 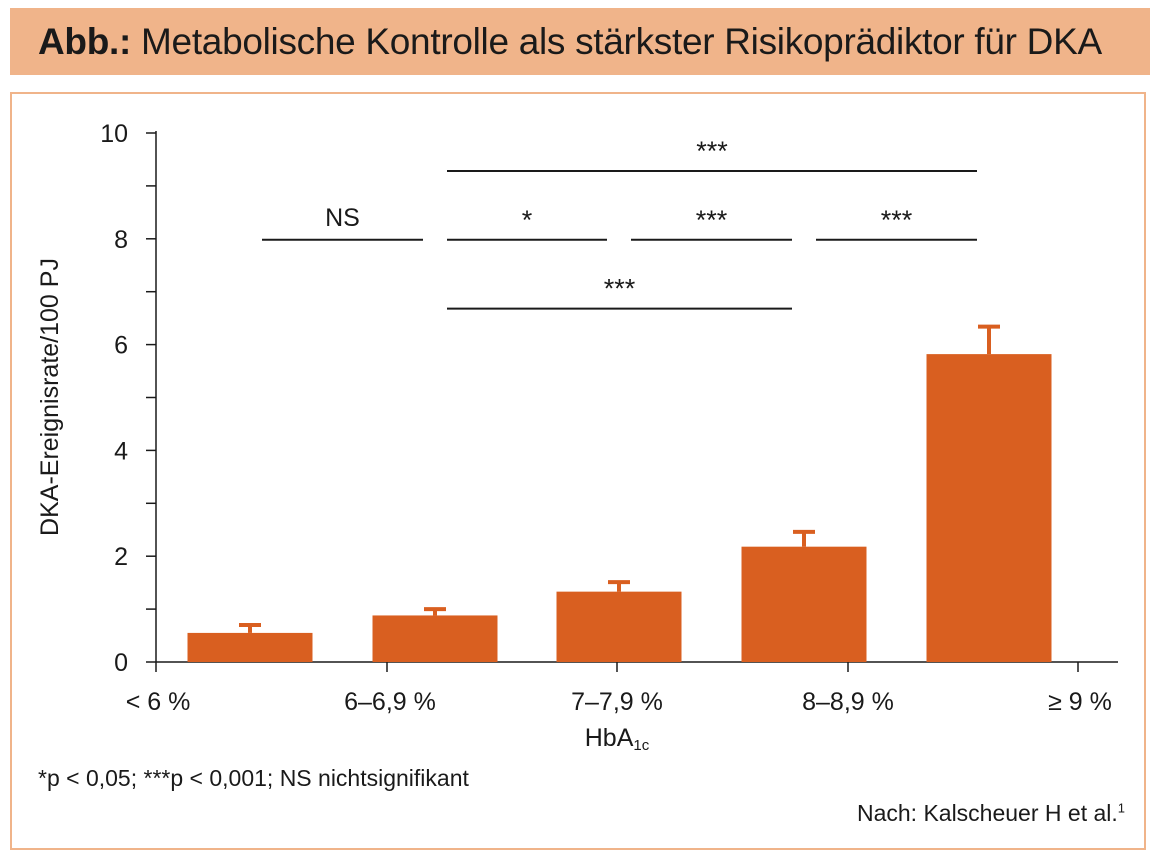 I want to click on x-tick-label: 8–8,9 %, so click(x=848, y=702).